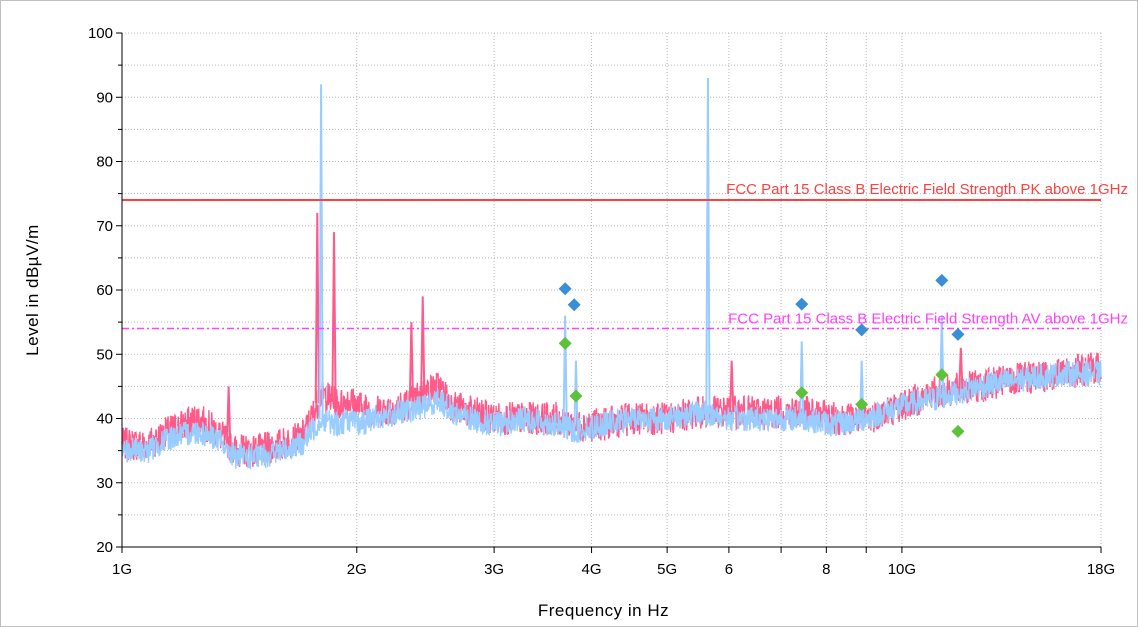  What do you see at coordinates (592, 569) in the screenshot?
I see `x-tick-label: 4G` at bounding box center [592, 569].